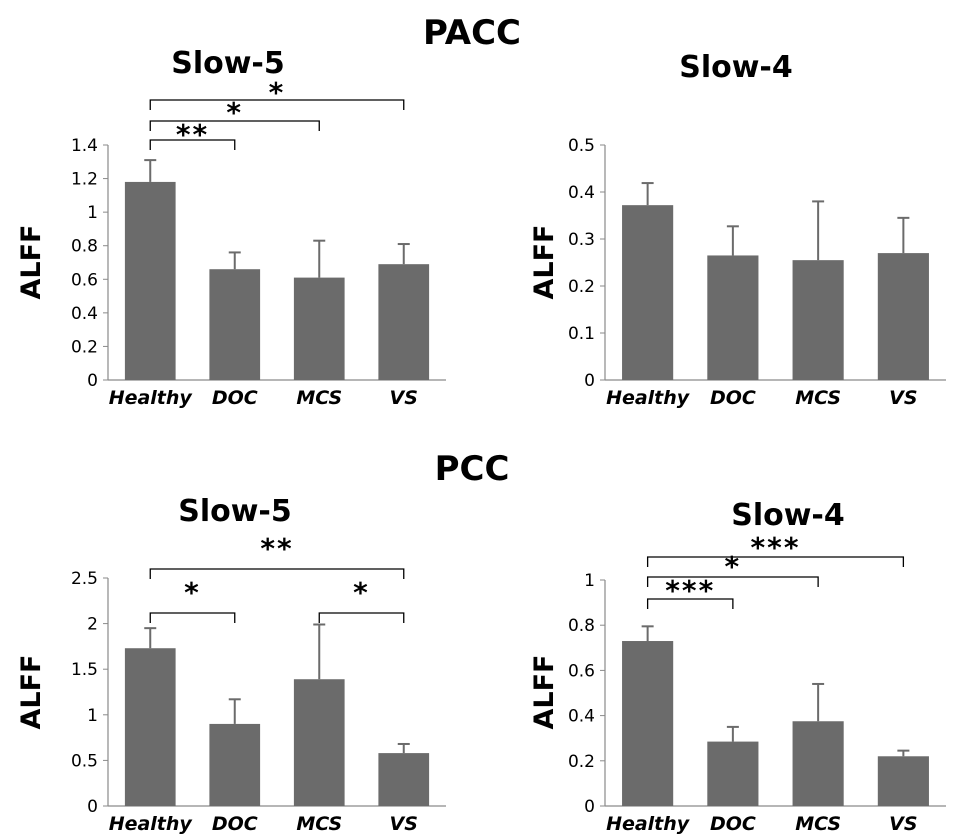 This screenshot has width=964, height=836. Describe the element at coordinates (84, 670) in the screenshot. I see `y-tick-label: 1.5` at that location.